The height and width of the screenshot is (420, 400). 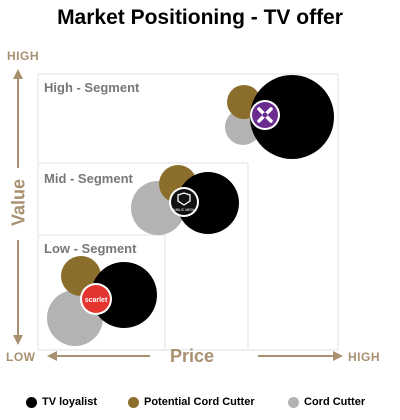 I want to click on dark-logo-text: PUBLIC MEDIA, so click(x=184, y=210).